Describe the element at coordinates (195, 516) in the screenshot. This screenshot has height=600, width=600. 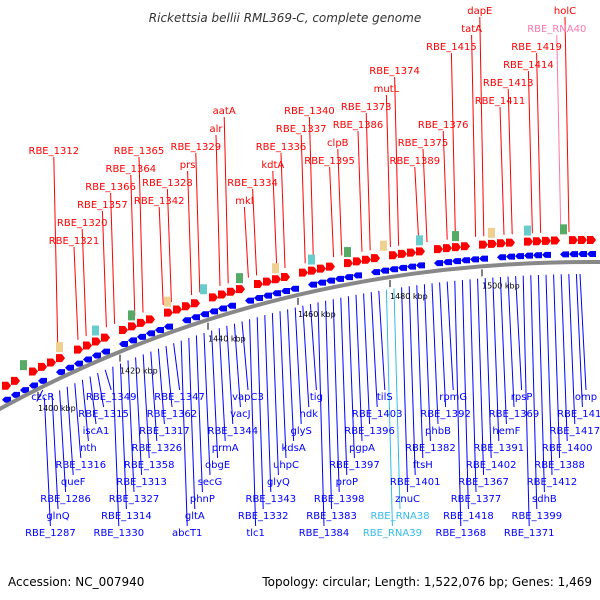
I see `gene-label-bottom: gltA` at that location.